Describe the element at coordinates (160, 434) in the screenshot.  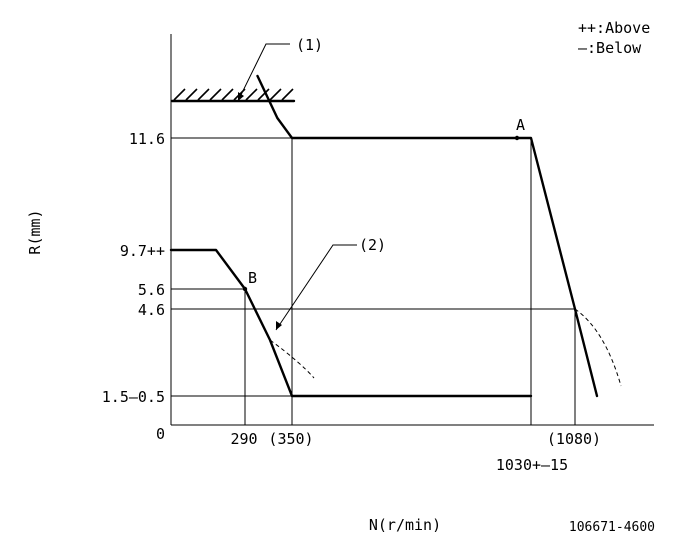
I see `y-tick-label: 0` at that location.